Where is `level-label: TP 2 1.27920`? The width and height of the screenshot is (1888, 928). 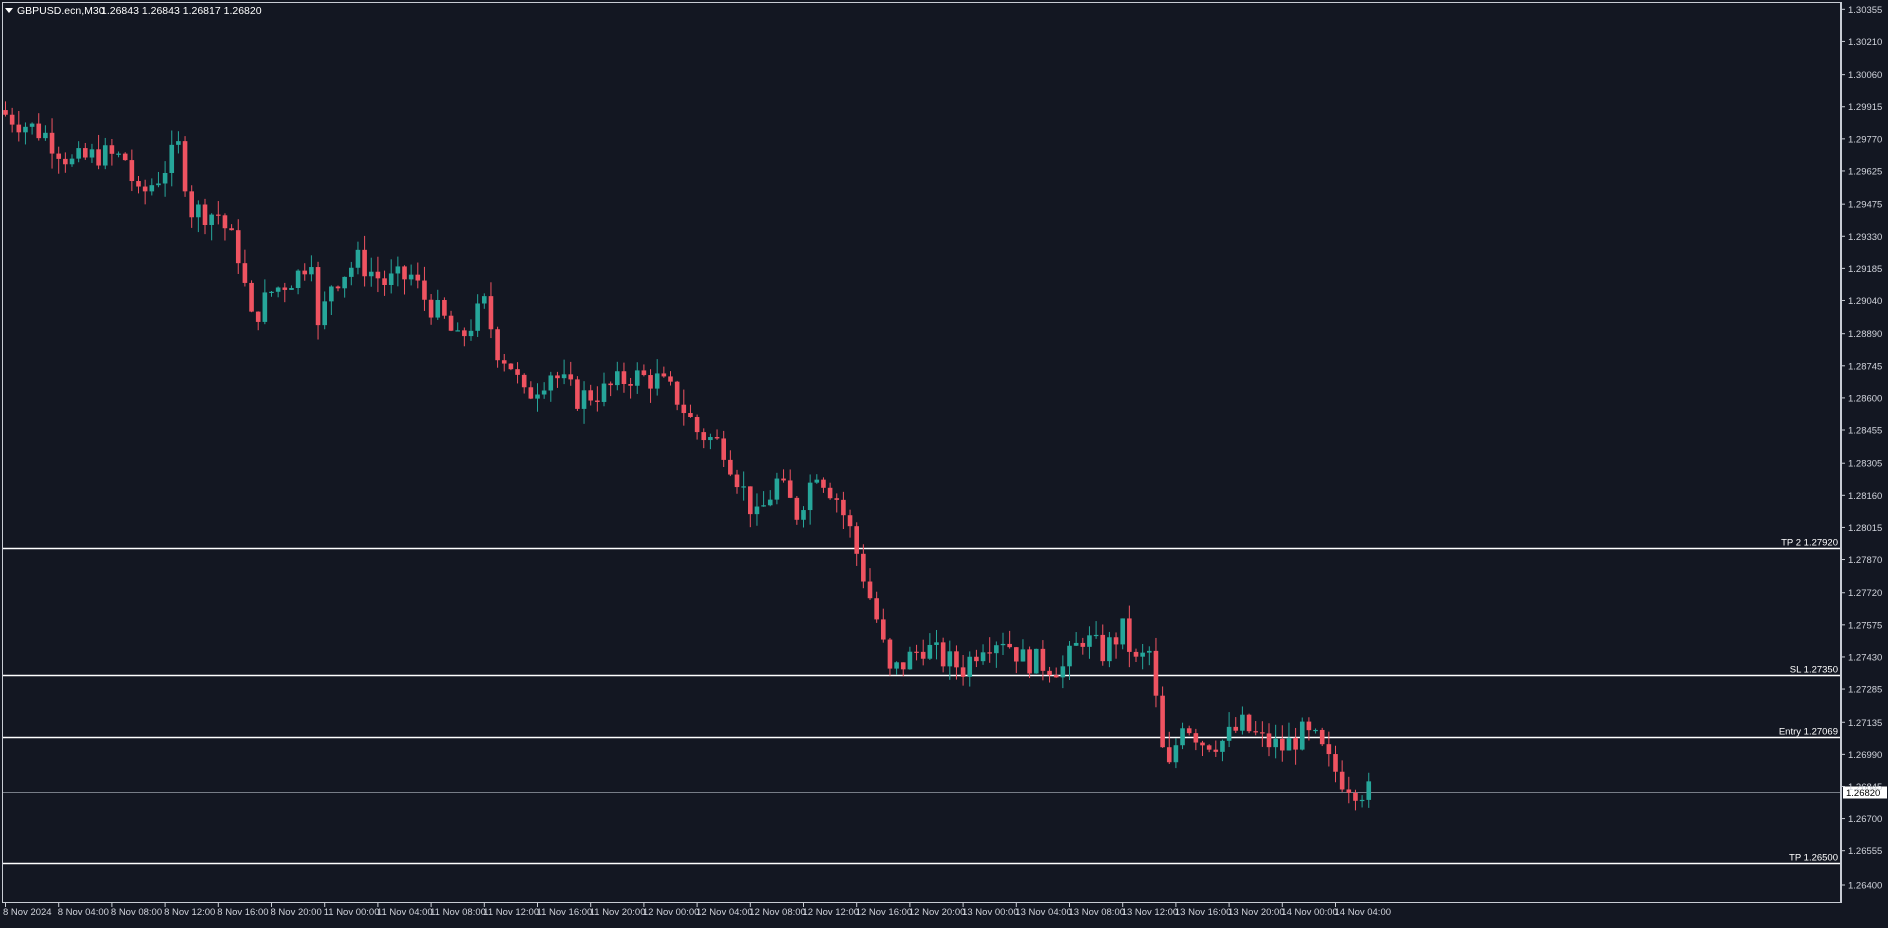
level-label: TP 2 1.27920 is located at coordinates (1809, 543).